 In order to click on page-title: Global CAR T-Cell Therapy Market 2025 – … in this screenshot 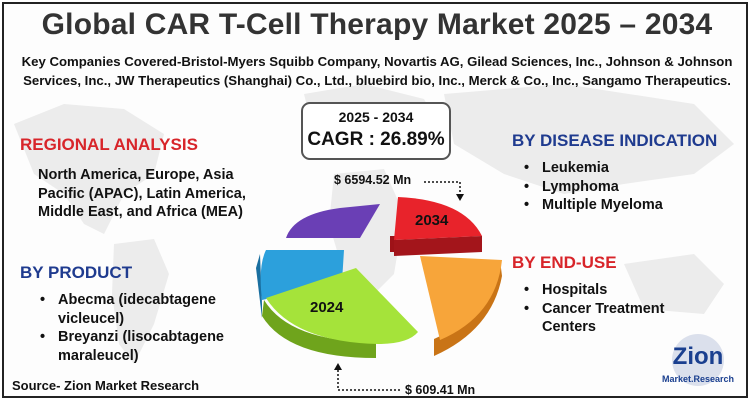, I will do `click(377, 24)`.